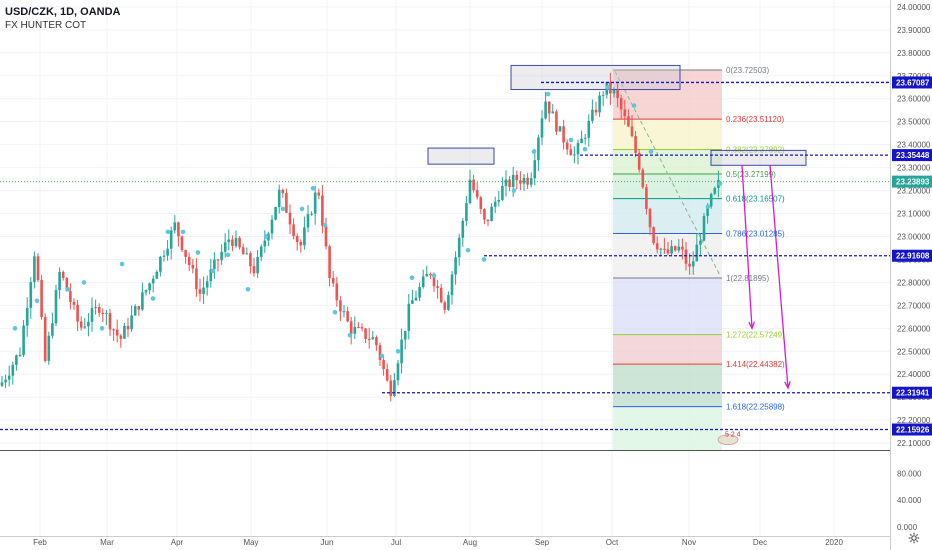  Describe the element at coordinates (40, 542) in the screenshot. I see `time-axis-label: Feb` at that location.